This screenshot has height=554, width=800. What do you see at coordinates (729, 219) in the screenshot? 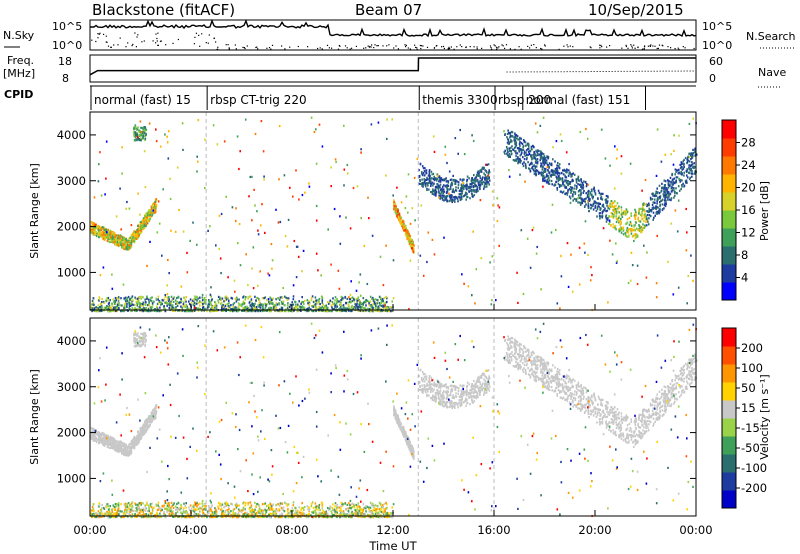
I see `colorbar-swatch` at bounding box center [729, 219].